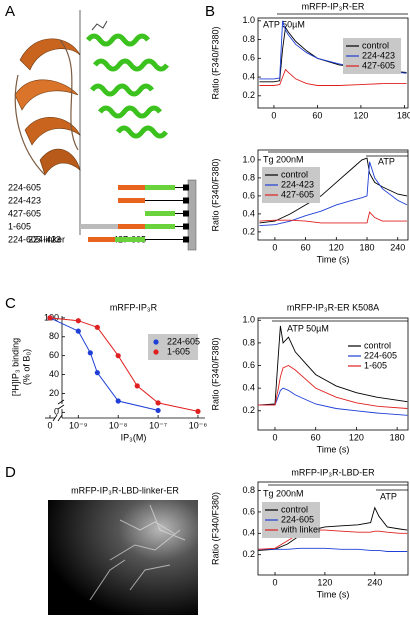  What do you see at coordinates (19, 226) in the screenshot?
I see `construct-label: 1-605` at bounding box center [19, 226].